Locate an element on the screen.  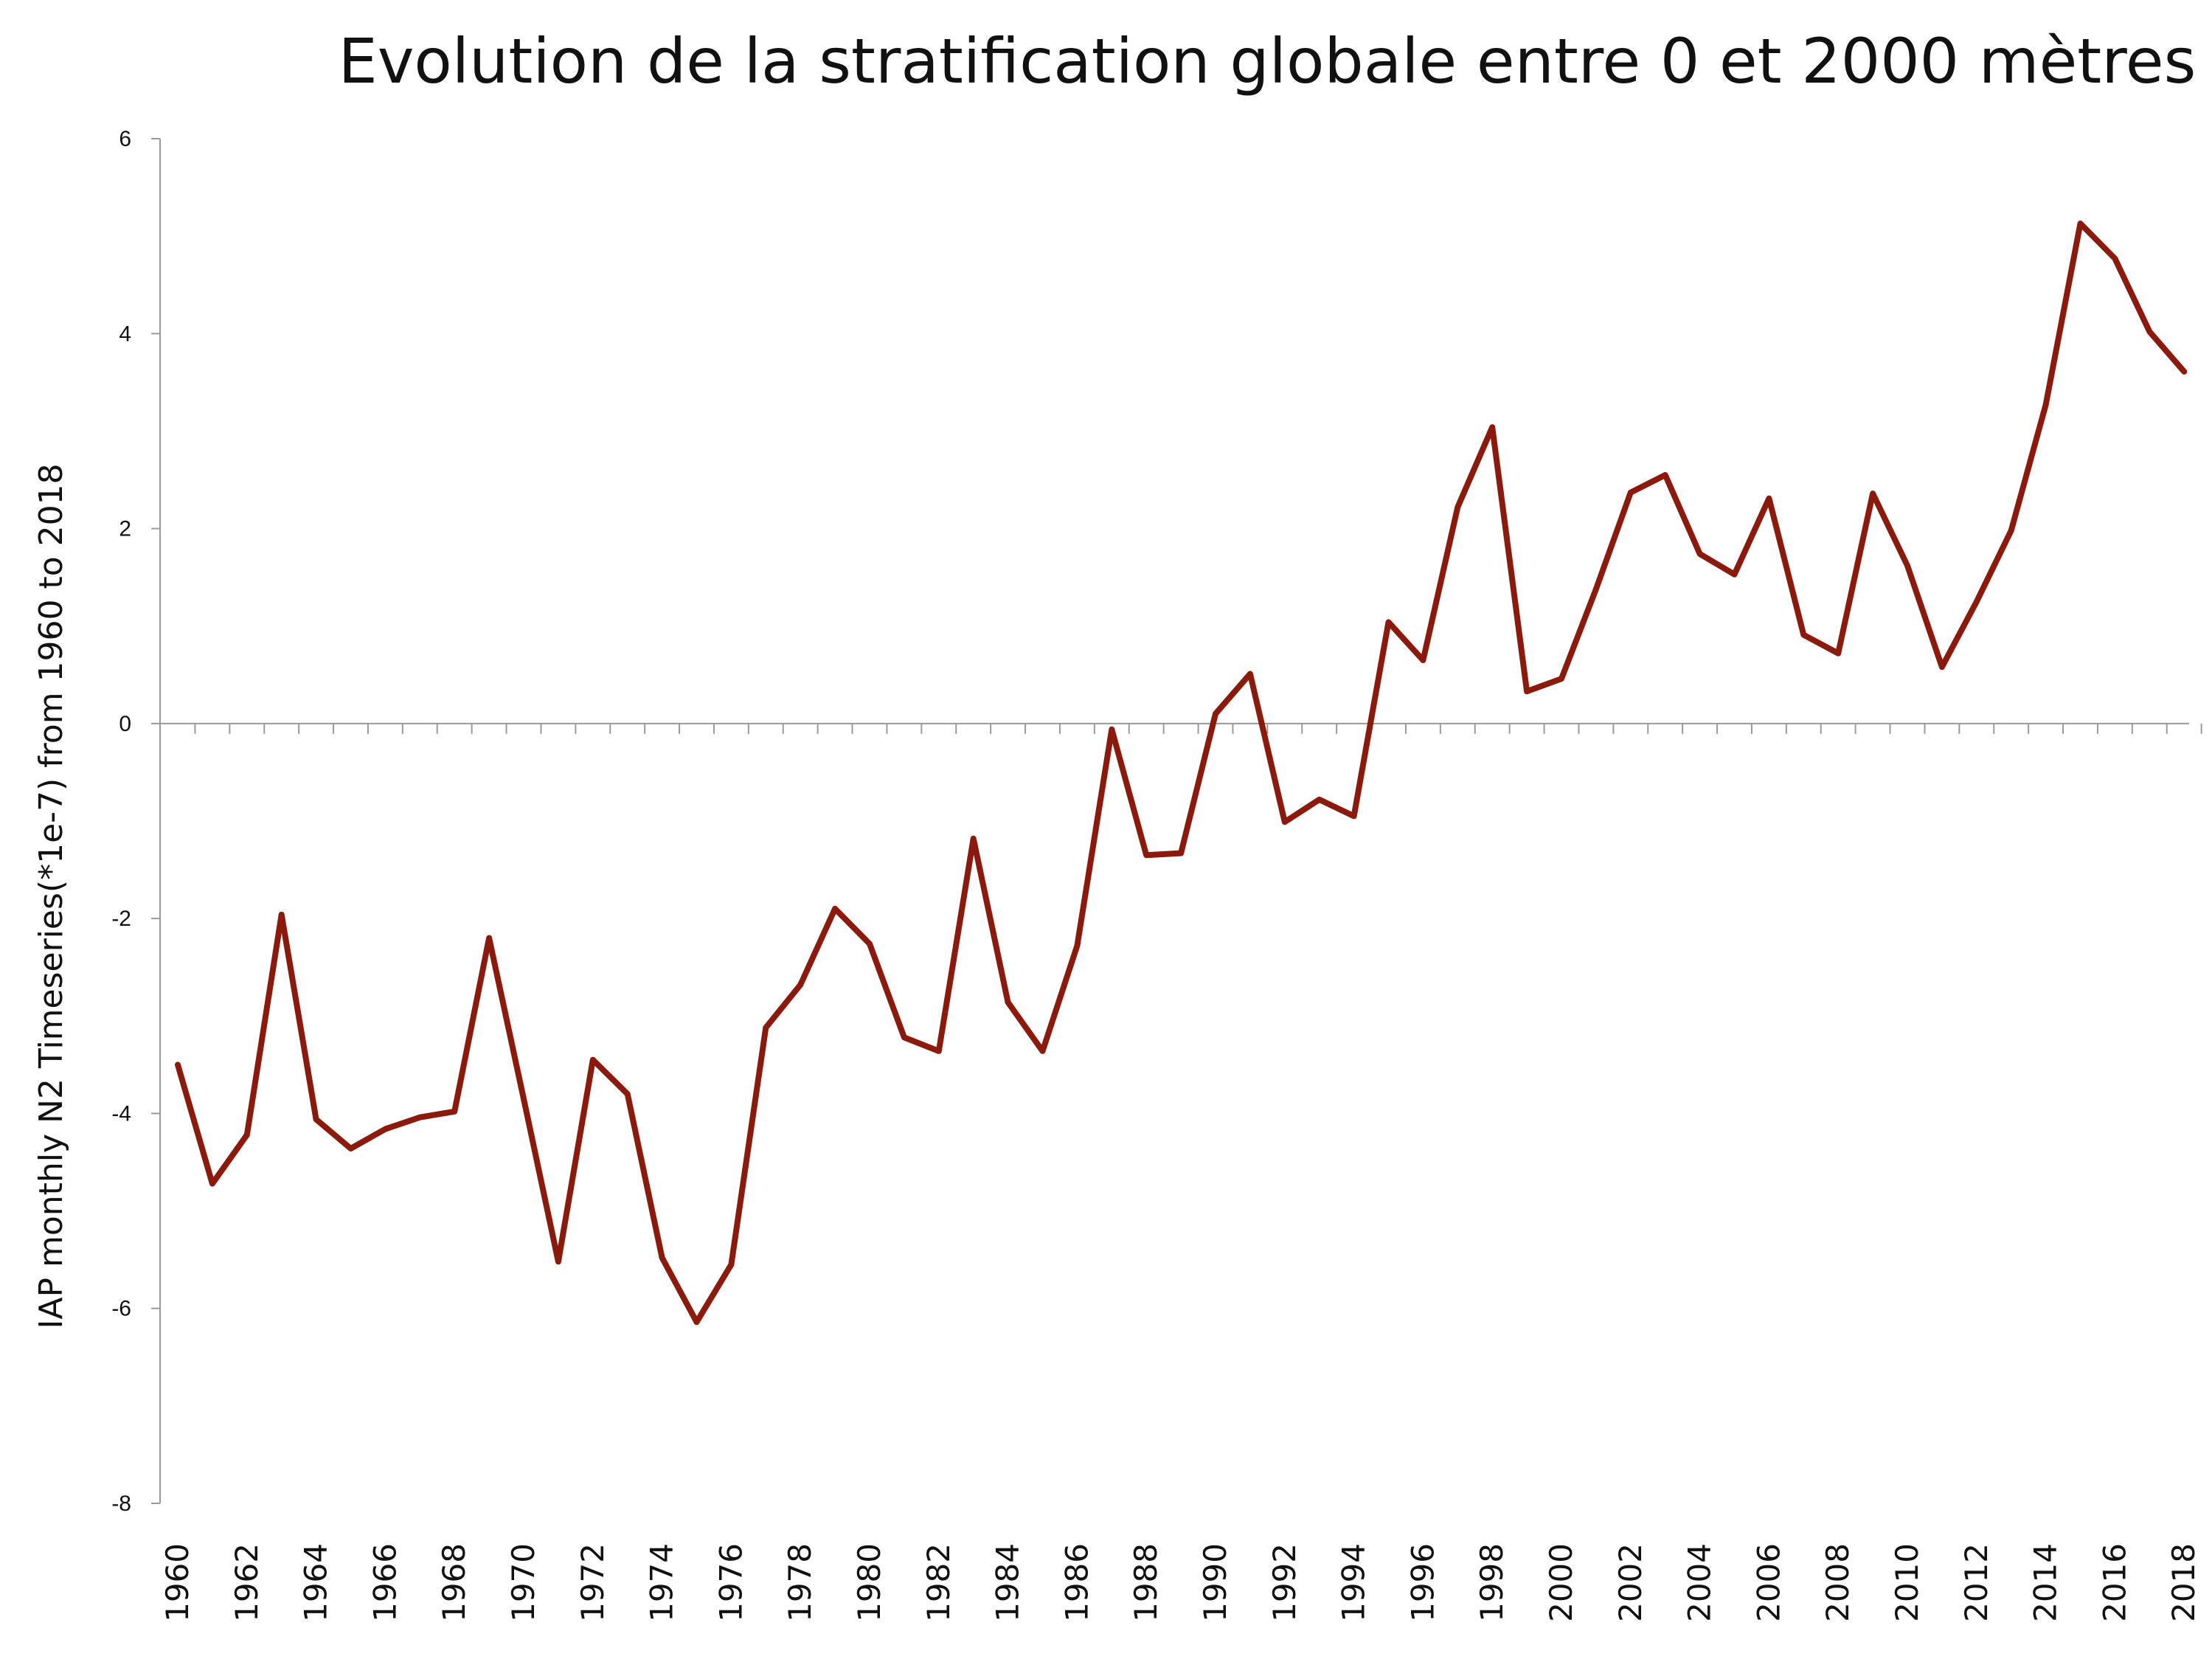
y-tick-label: -6 is located at coordinates (121, 1309).